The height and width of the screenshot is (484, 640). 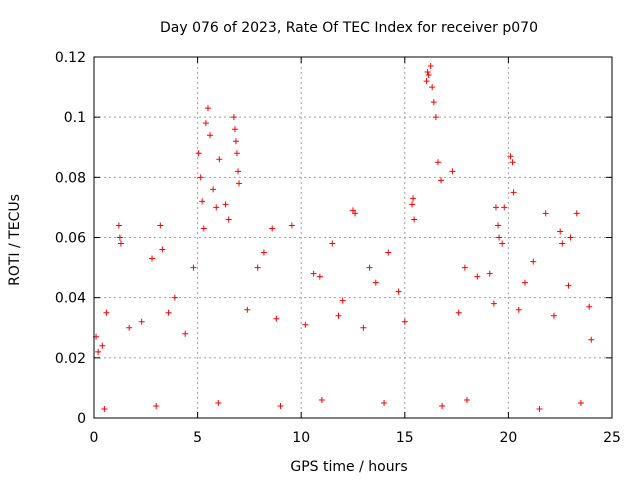 What do you see at coordinates (197, 438) in the screenshot?
I see `x-tick-label: 5` at bounding box center [197, 438].